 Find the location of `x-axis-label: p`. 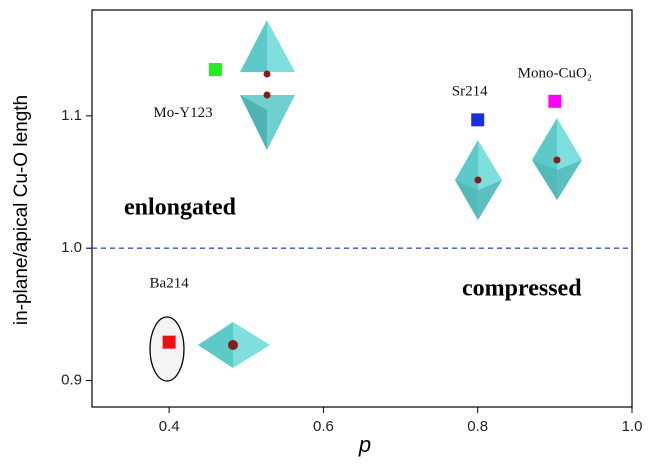

x-axis-label: p is located at coordinates (364, 444).